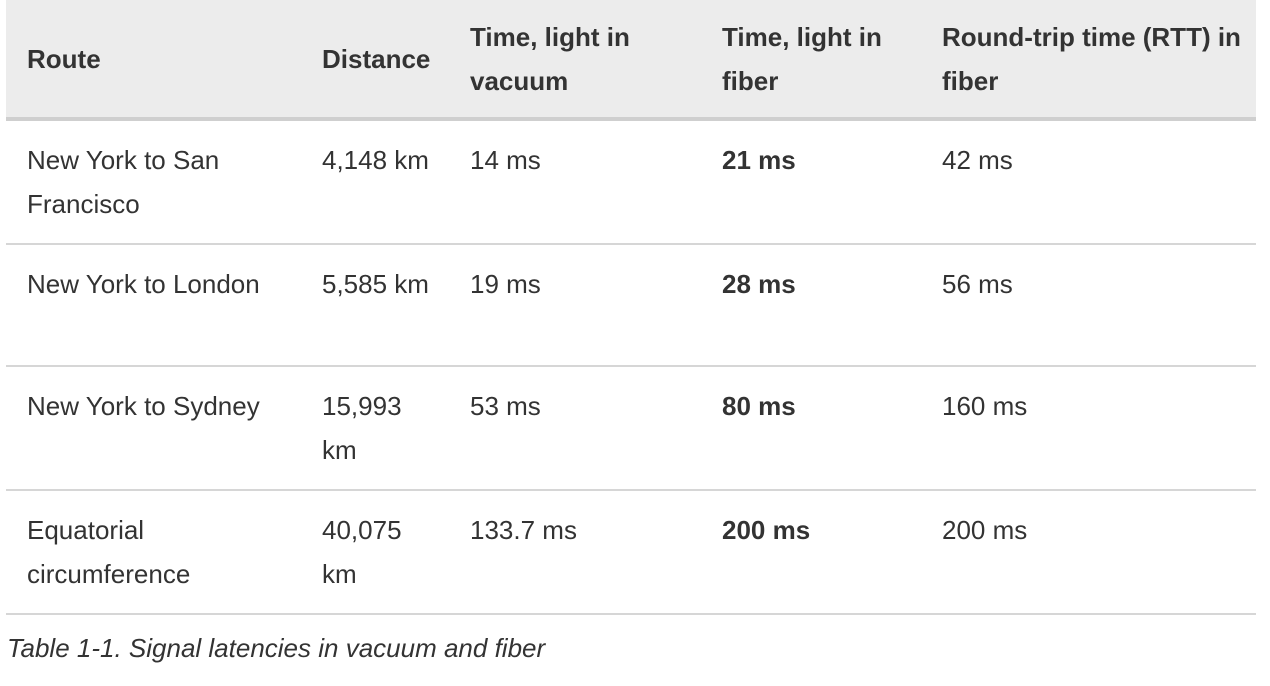  Describe the element at coordinates (1088, 182) in the screenshot. I see `cell-rtt: 42 ms` at that location.